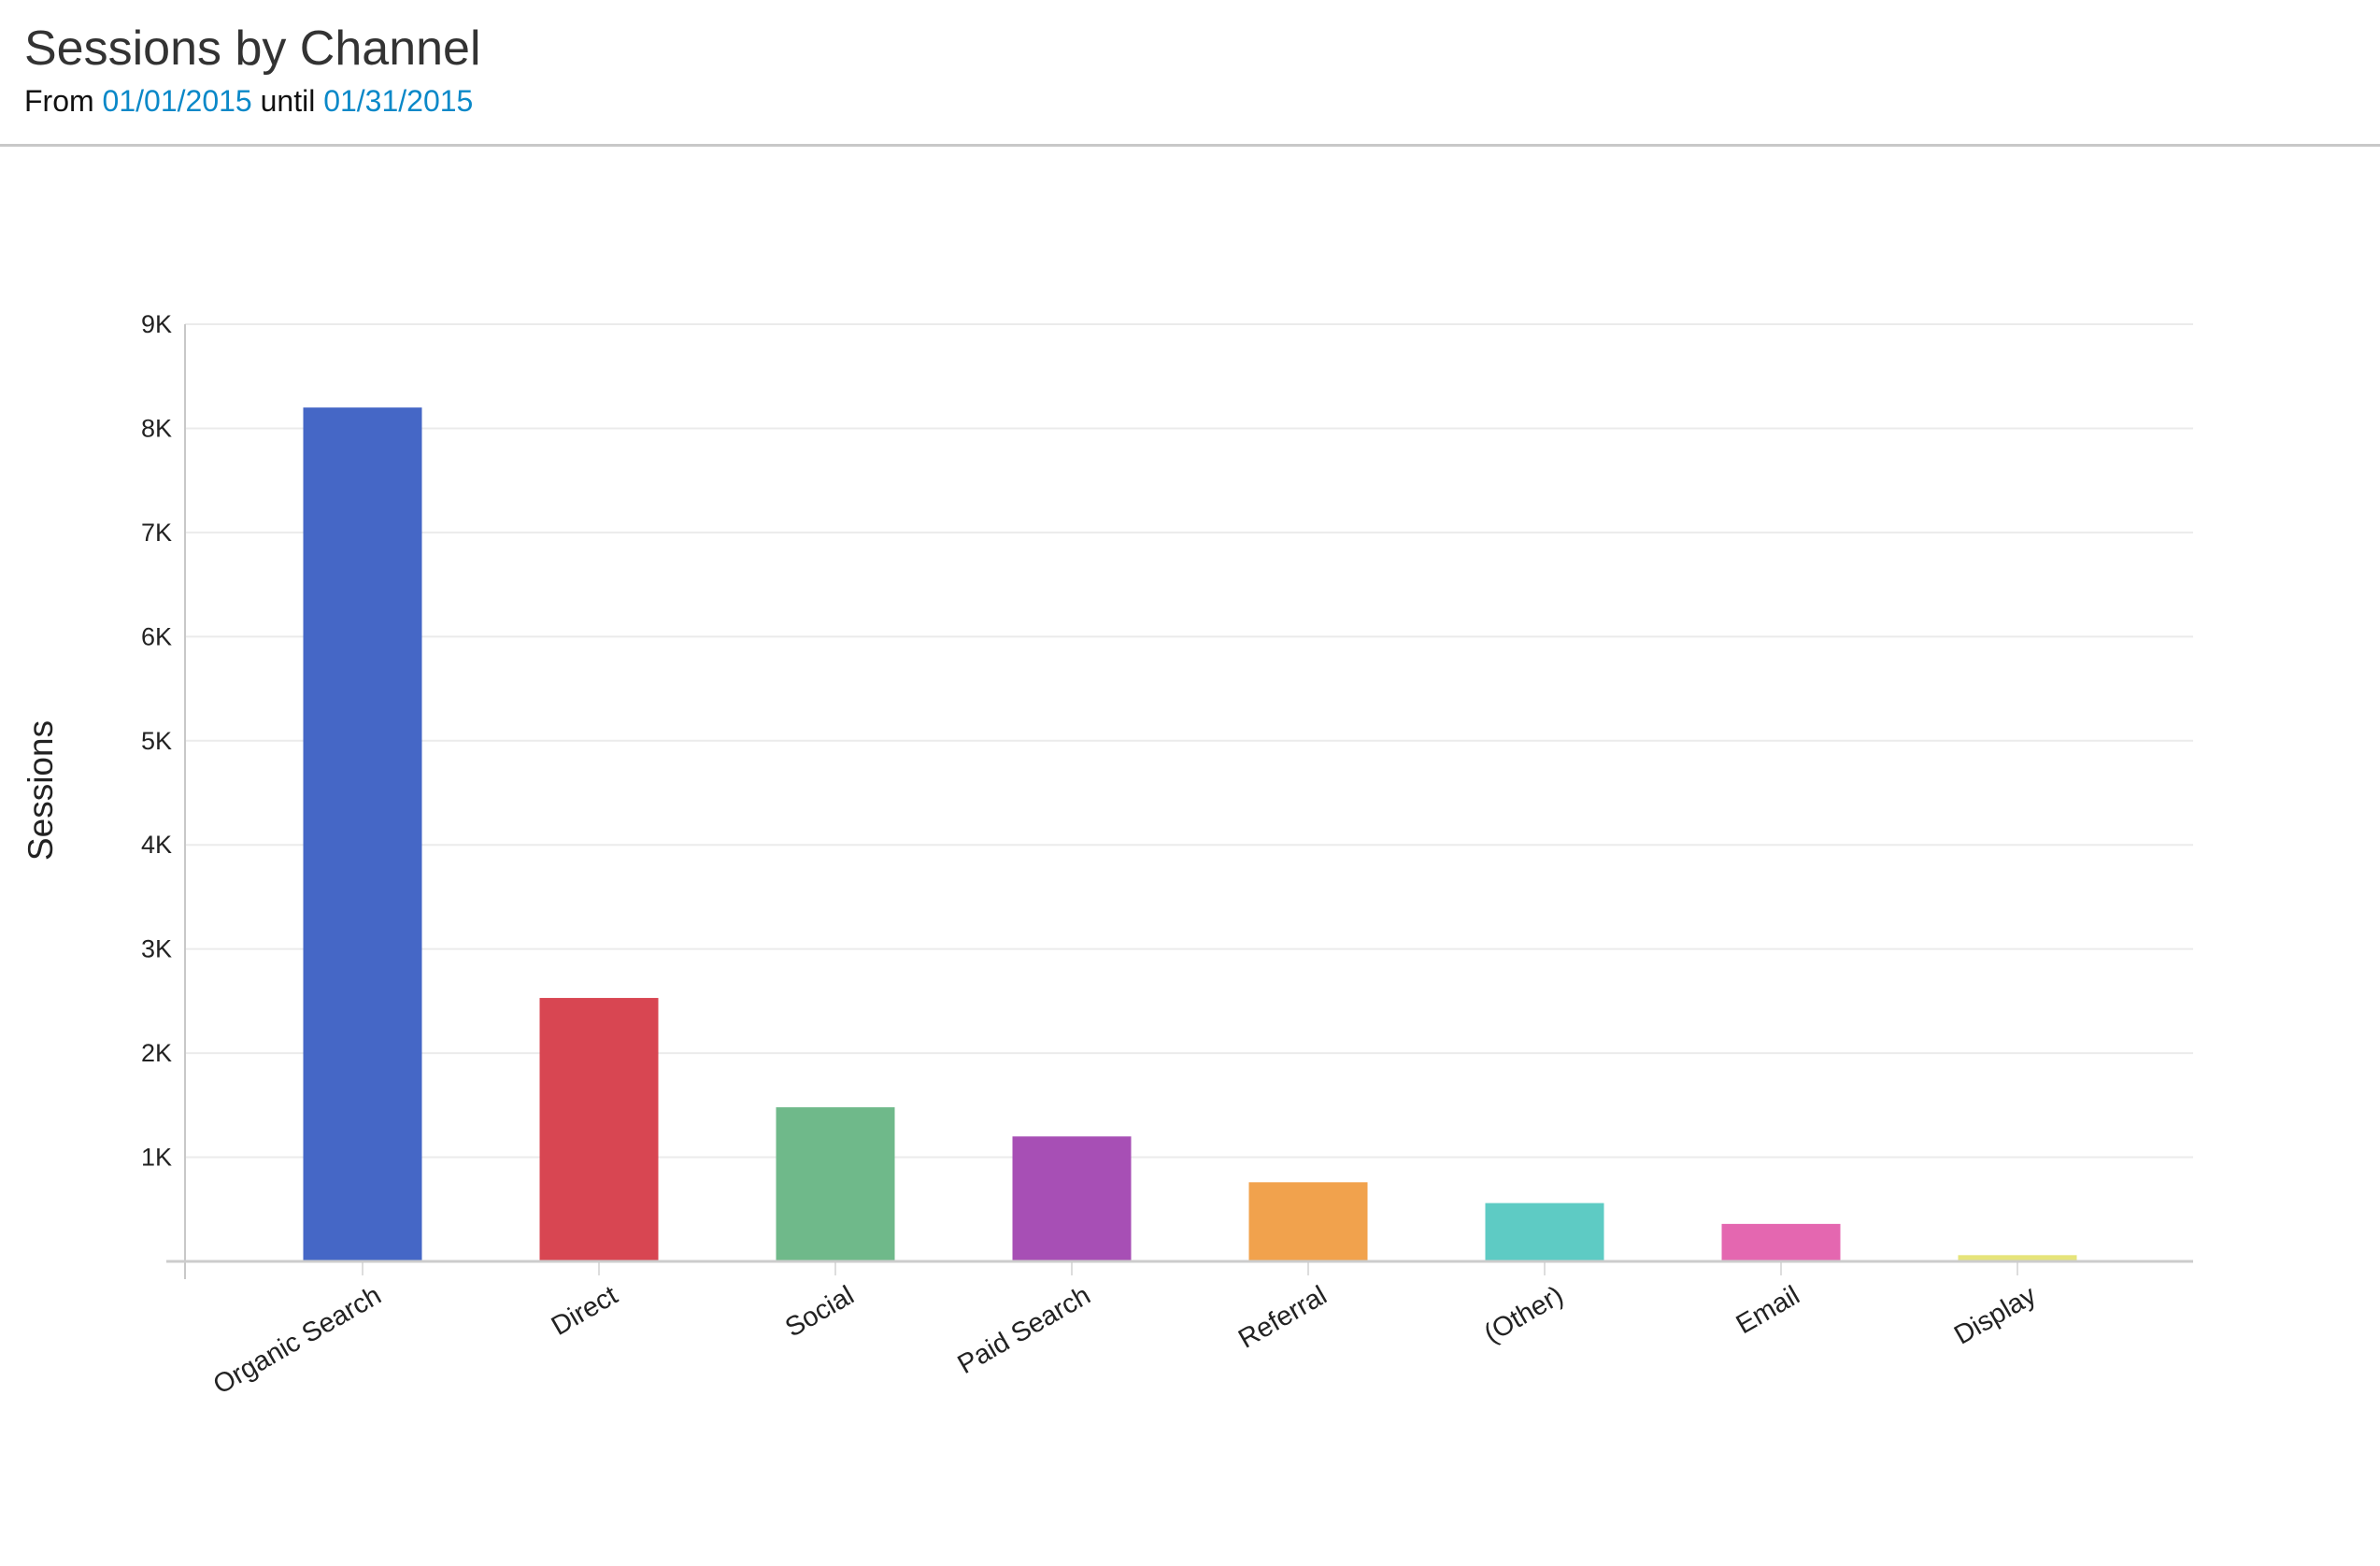 The image size is (2380, 1566). Describe the element at coordinates (599, 1130) in the screenshot. I see `bar-direct` at that location.